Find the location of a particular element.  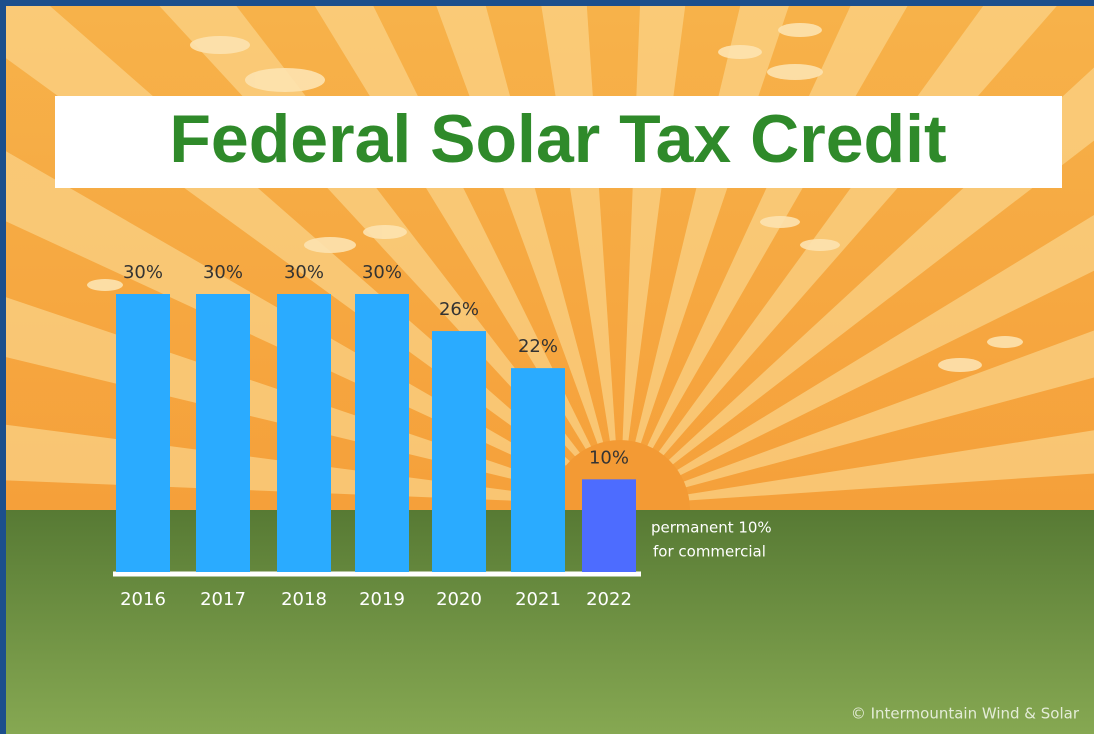

x-tick-label: 2016 is located at coordinates (143, 599).